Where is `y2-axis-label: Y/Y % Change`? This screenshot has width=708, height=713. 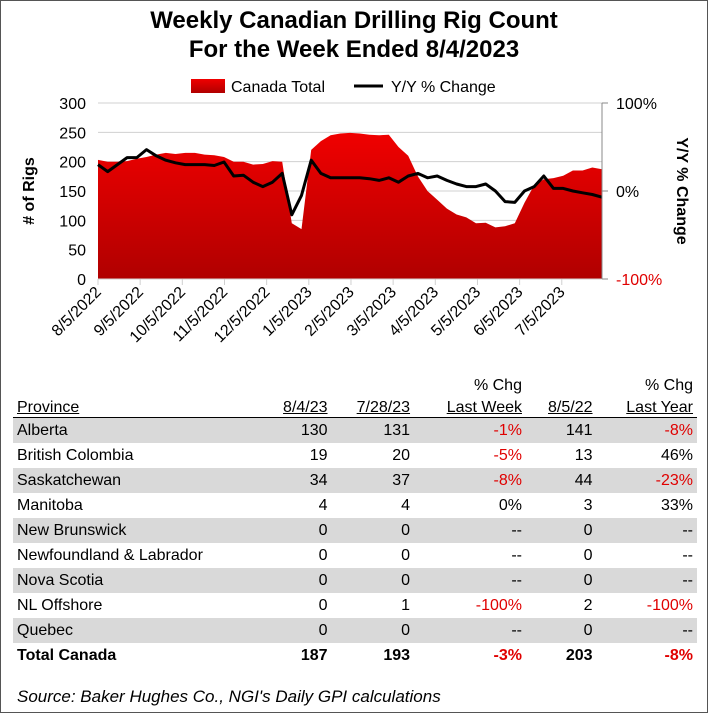
y2-axis-label: Y/Y % Change is located at coordinates (681, 190).